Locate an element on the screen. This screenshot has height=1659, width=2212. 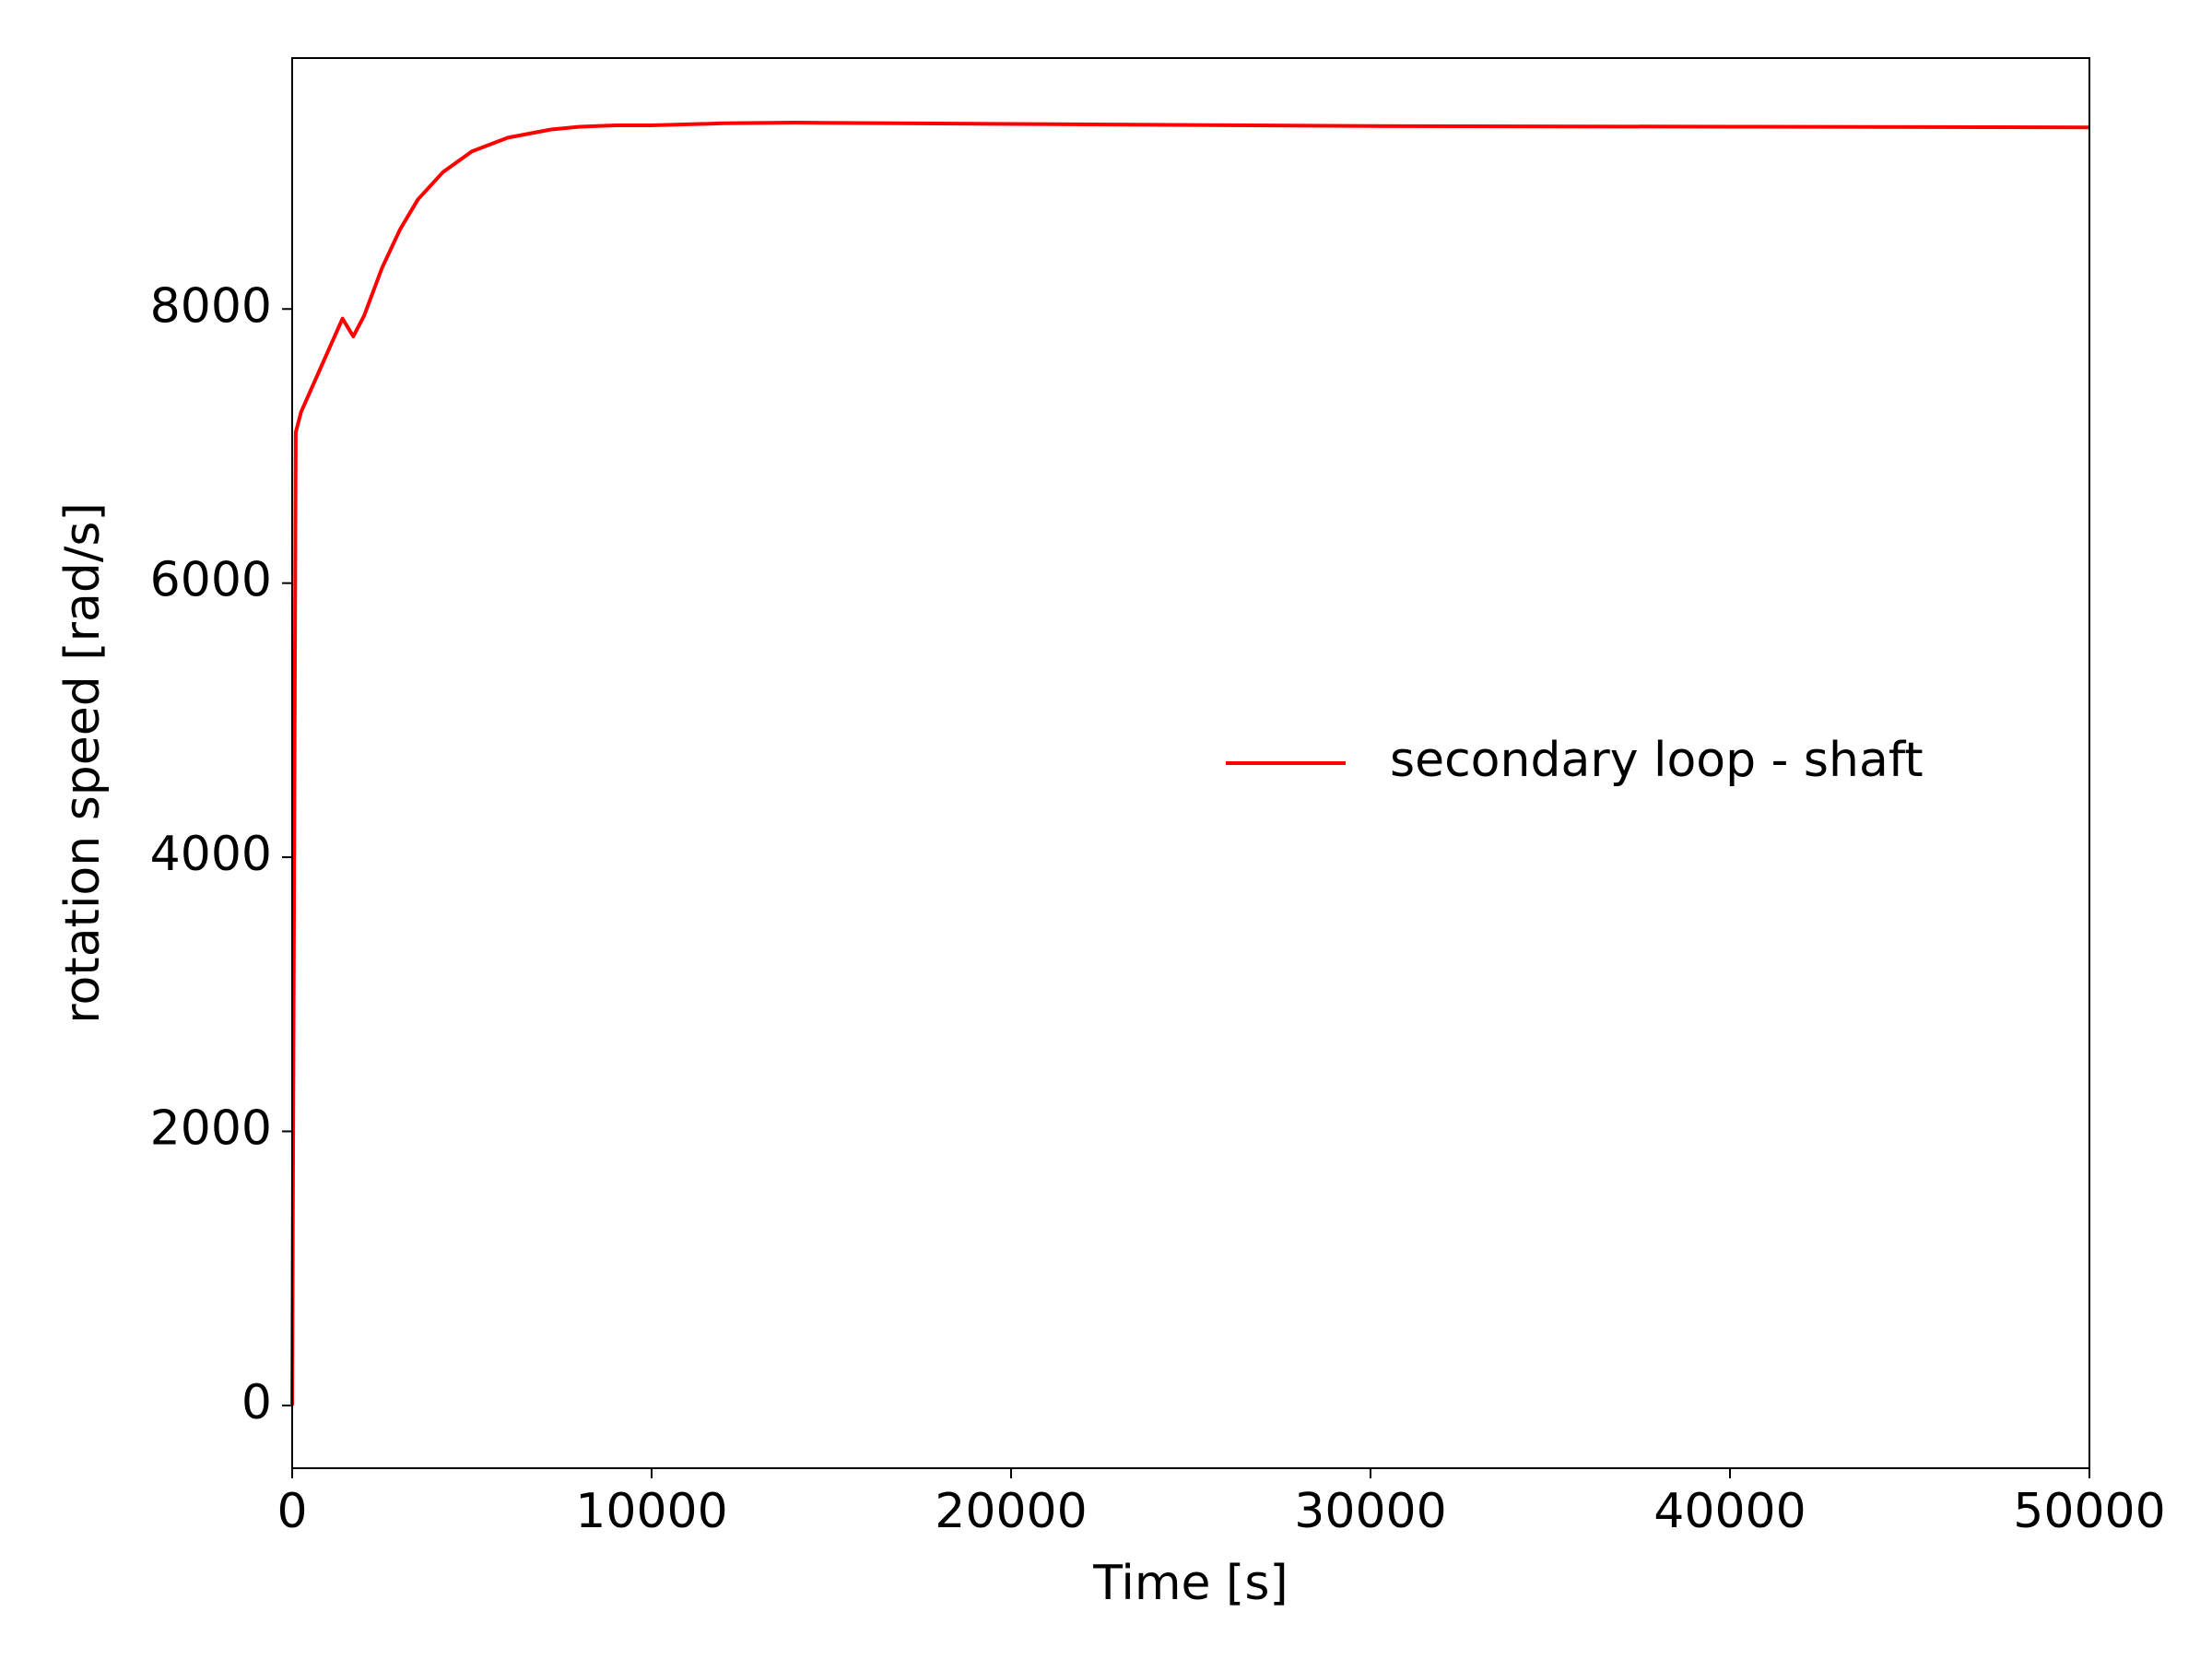
y-tick-label: 6000 is located at coordinates (211, 580).